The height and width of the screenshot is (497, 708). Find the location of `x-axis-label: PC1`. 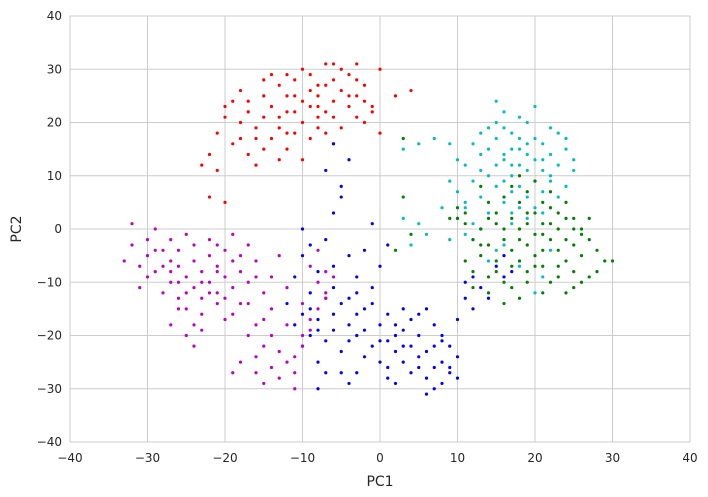

x-axis-label: PC1 is located at coordinates (379, 482).